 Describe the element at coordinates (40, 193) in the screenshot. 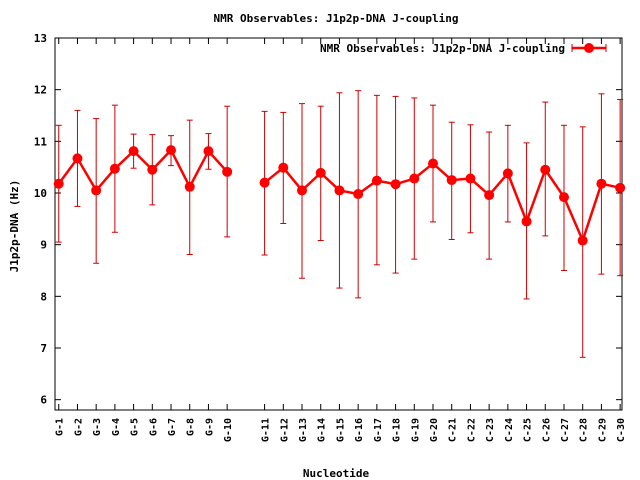

I see `y-tick-label: 10` at that location.